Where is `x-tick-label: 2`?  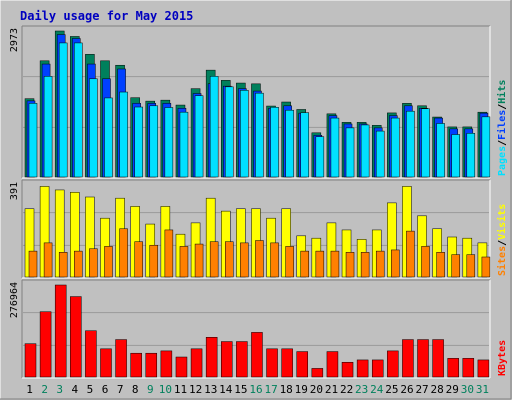
x-tick-label: 2 is located at coordinates (44, 389).